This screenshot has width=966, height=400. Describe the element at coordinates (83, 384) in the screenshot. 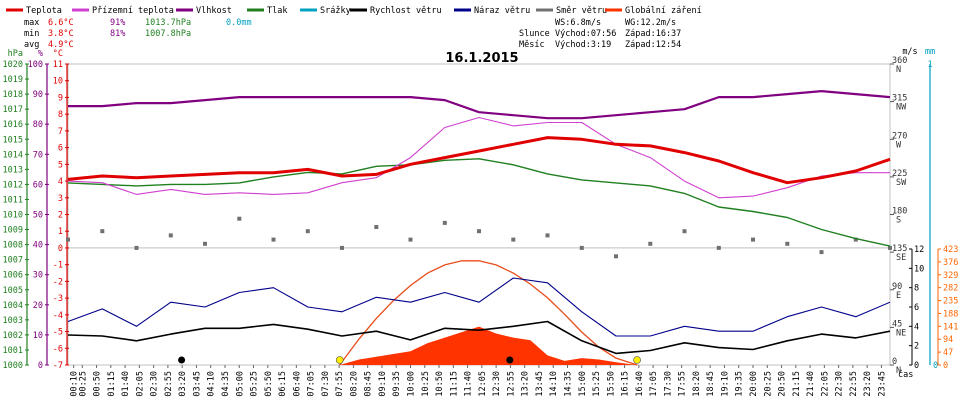

I see `x-tick-label: 00:25` at that location.